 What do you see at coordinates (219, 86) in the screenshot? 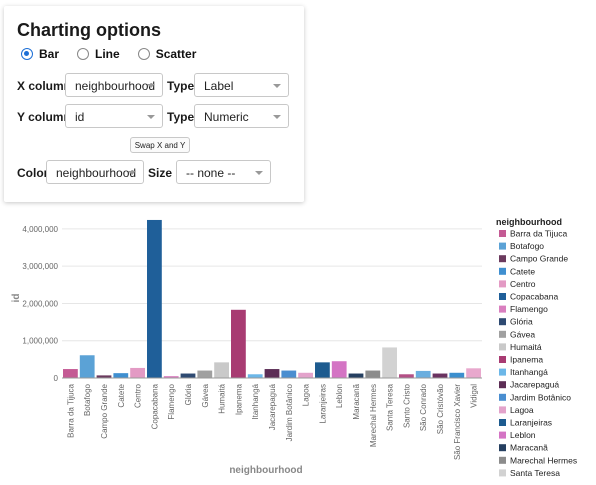
I see `x-type-value: Label` at bounding box center [219, 86].